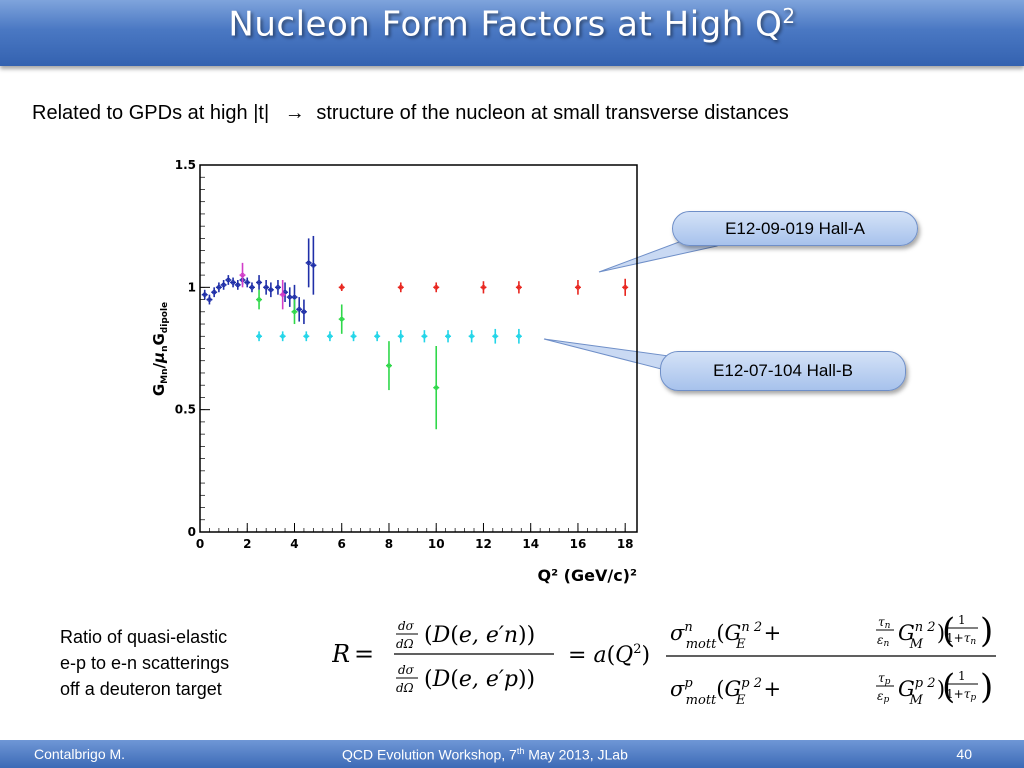  I want to click on x-tick-label: 4, so click(294, 544).